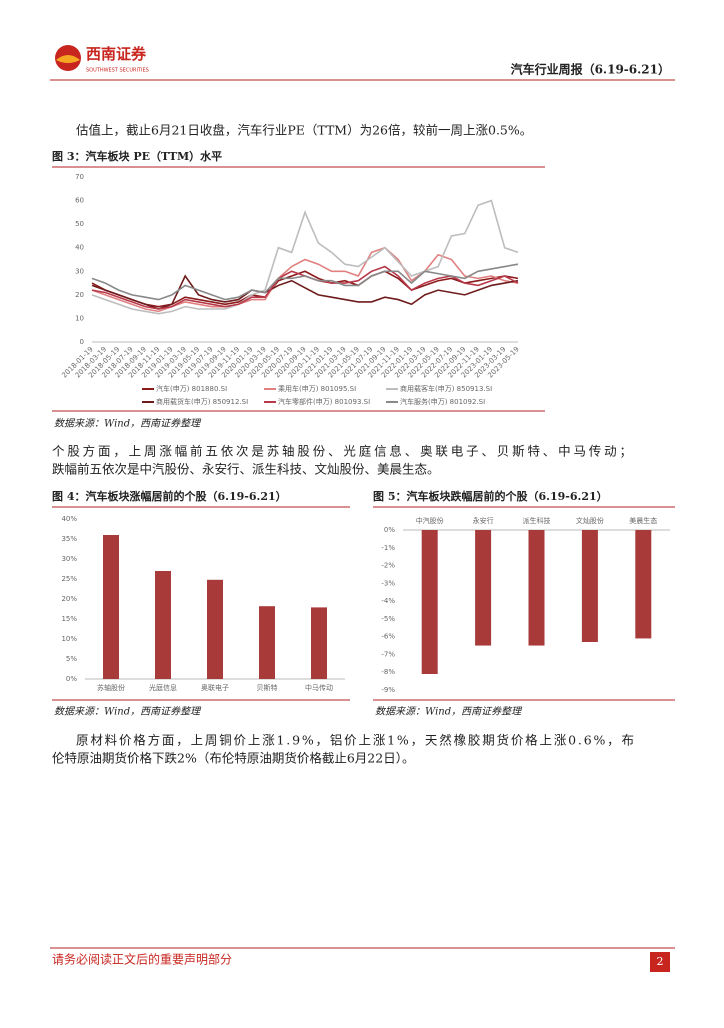  I want to click on legend-label: 商用载货车(申万) 850912.SI, so click(202, 401).